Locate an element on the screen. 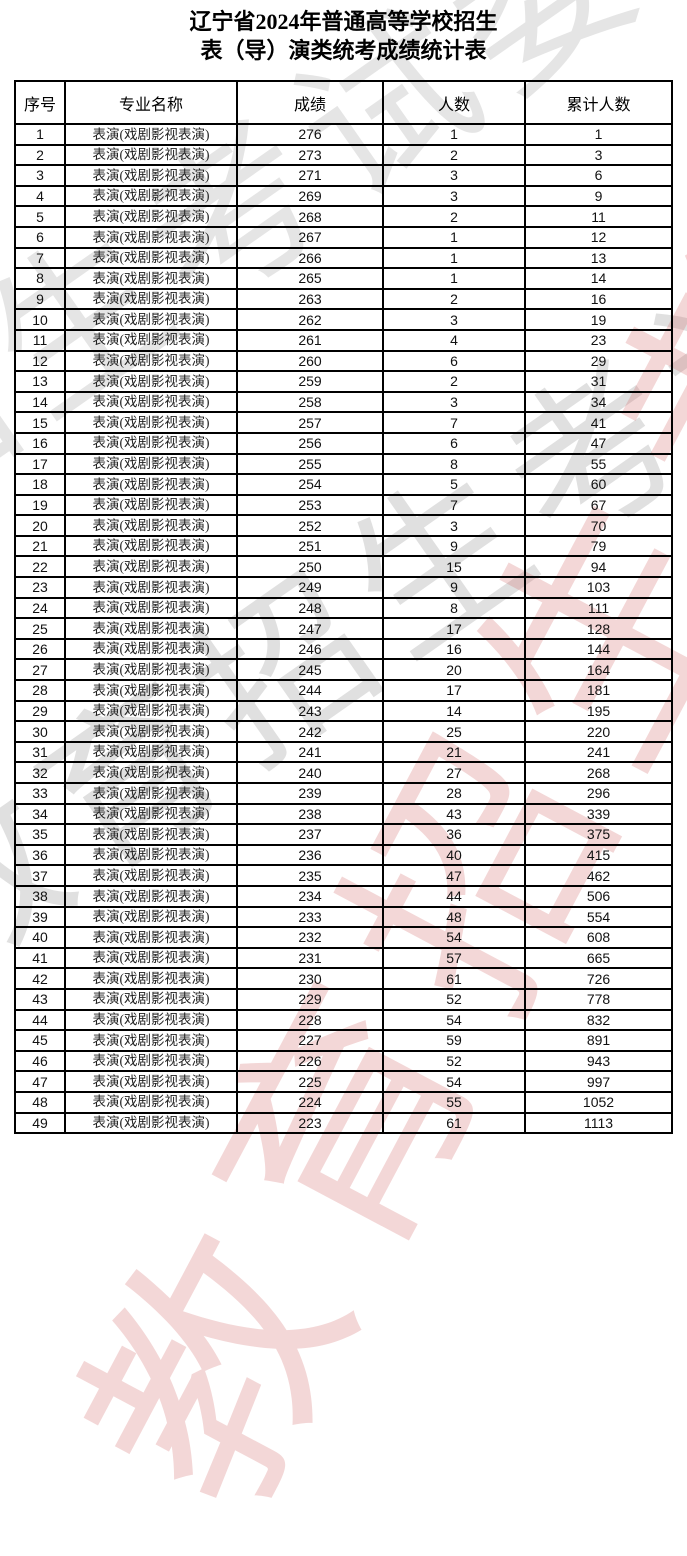 Image resolution: width=687 pixels, height=1556 pixels. cell-score: 257 is located at coordinates (310, 422).